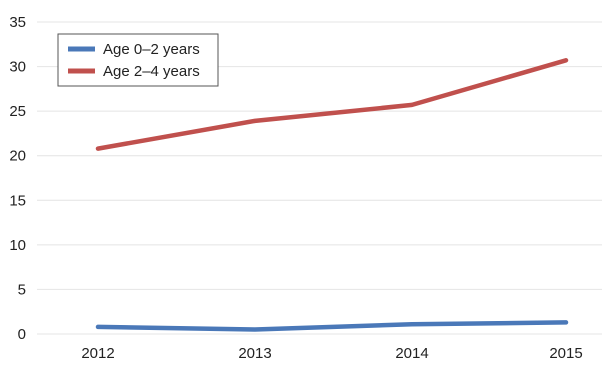 The height and width of the screenshot is (367, 604). What do you see at coordinates (254, 353) in the screenshot?
I see `x-tick-label: 2013` at bounding box center [254, 353].